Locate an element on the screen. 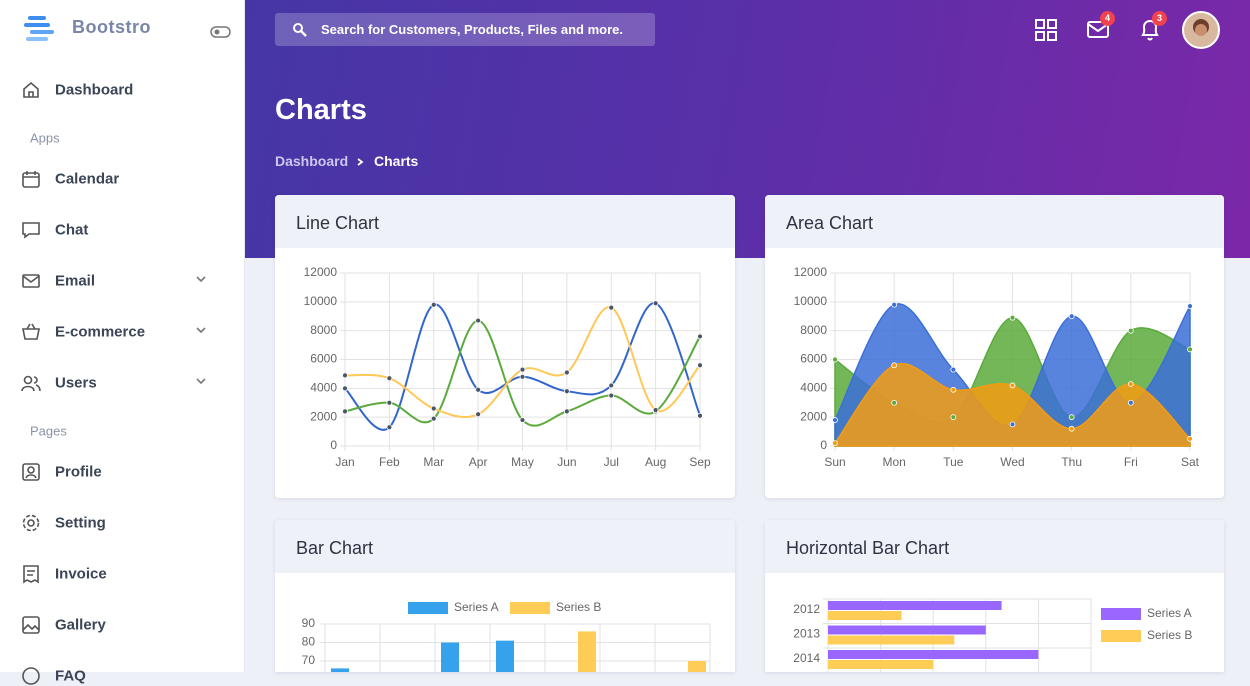 This screenshot has height=686, width=1250. y-tick-label: 2014 is located at coordinates (806, 658).